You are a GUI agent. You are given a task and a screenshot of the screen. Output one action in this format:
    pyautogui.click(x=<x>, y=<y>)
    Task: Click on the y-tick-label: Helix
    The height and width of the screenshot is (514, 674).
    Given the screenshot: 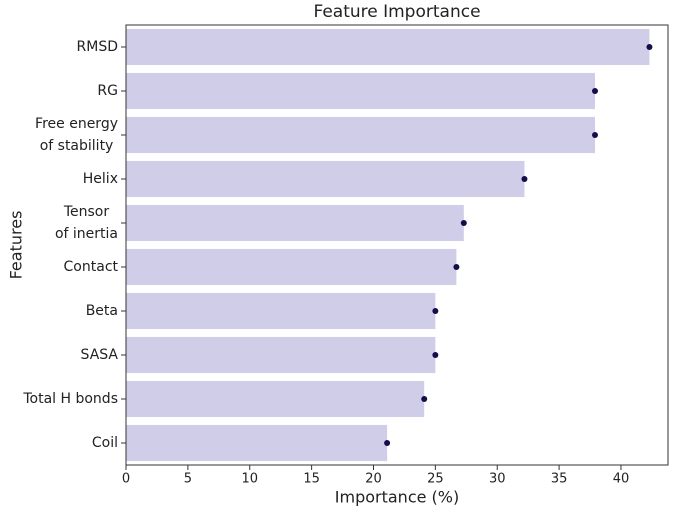 What is the action you would take?
    pyautogui.click(x=100, y=179)
    